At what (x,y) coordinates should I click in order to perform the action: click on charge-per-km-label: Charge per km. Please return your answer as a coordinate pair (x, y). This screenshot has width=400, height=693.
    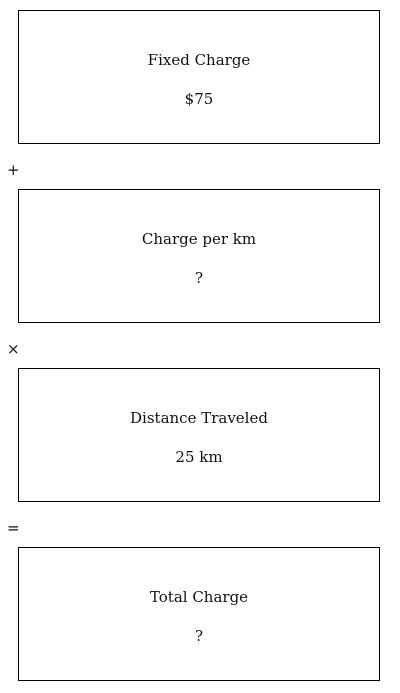
    Looking at the image, I should click on (199, 239).